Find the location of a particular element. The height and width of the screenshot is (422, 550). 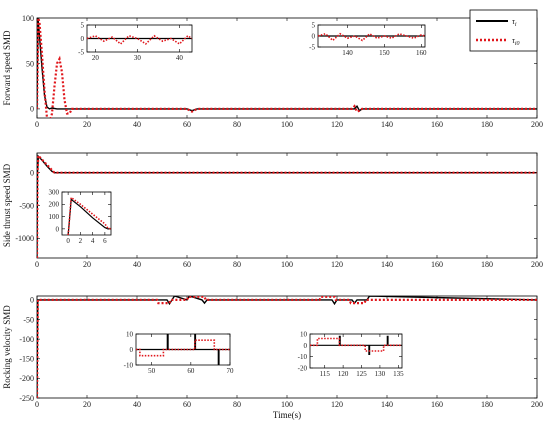

panel-3-xtick-label: 40 is located at coordinates (137, 404).